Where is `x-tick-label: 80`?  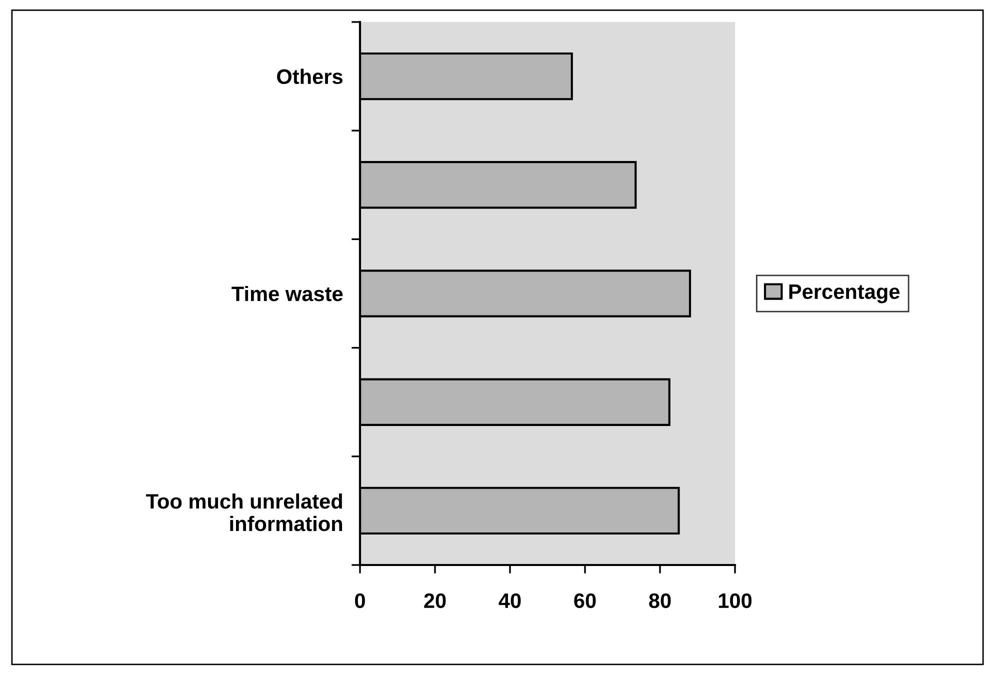
x-tick-label: 80 is located at coordinates (660, 600).